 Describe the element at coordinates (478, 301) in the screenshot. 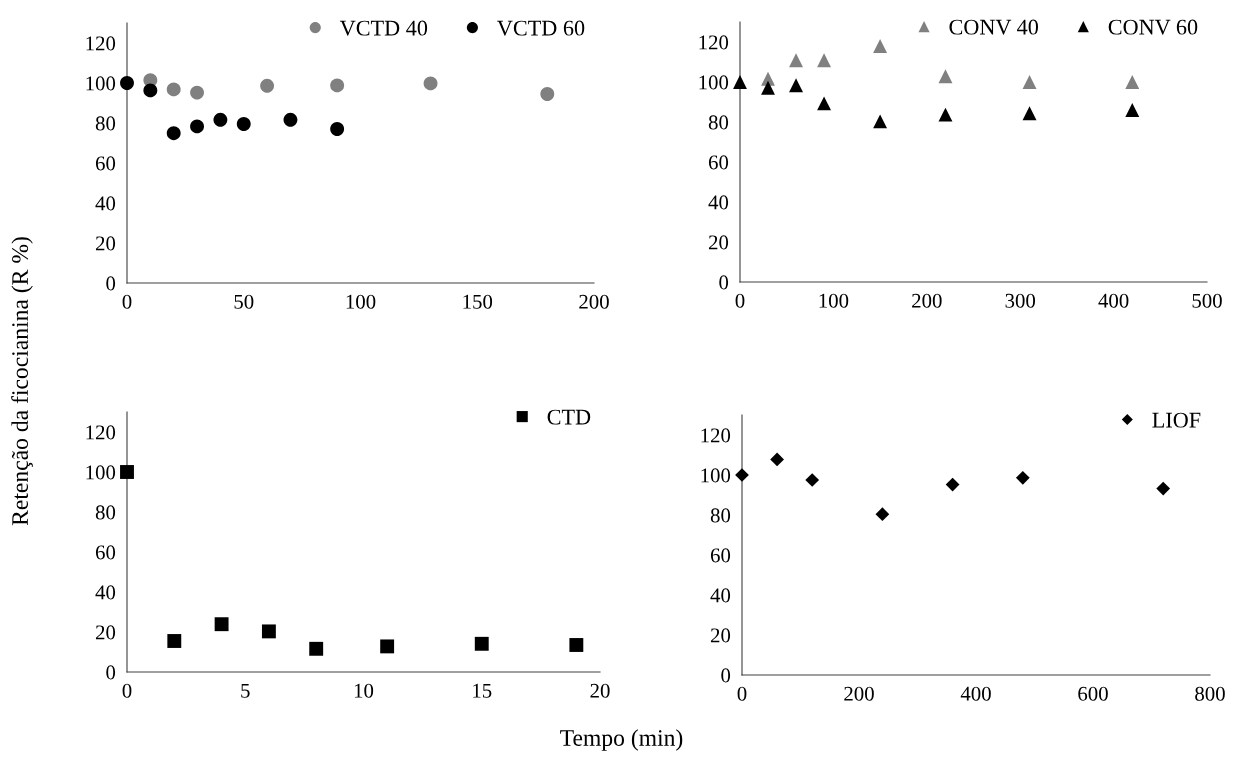

I see `x-tick-label: 150` at that location.